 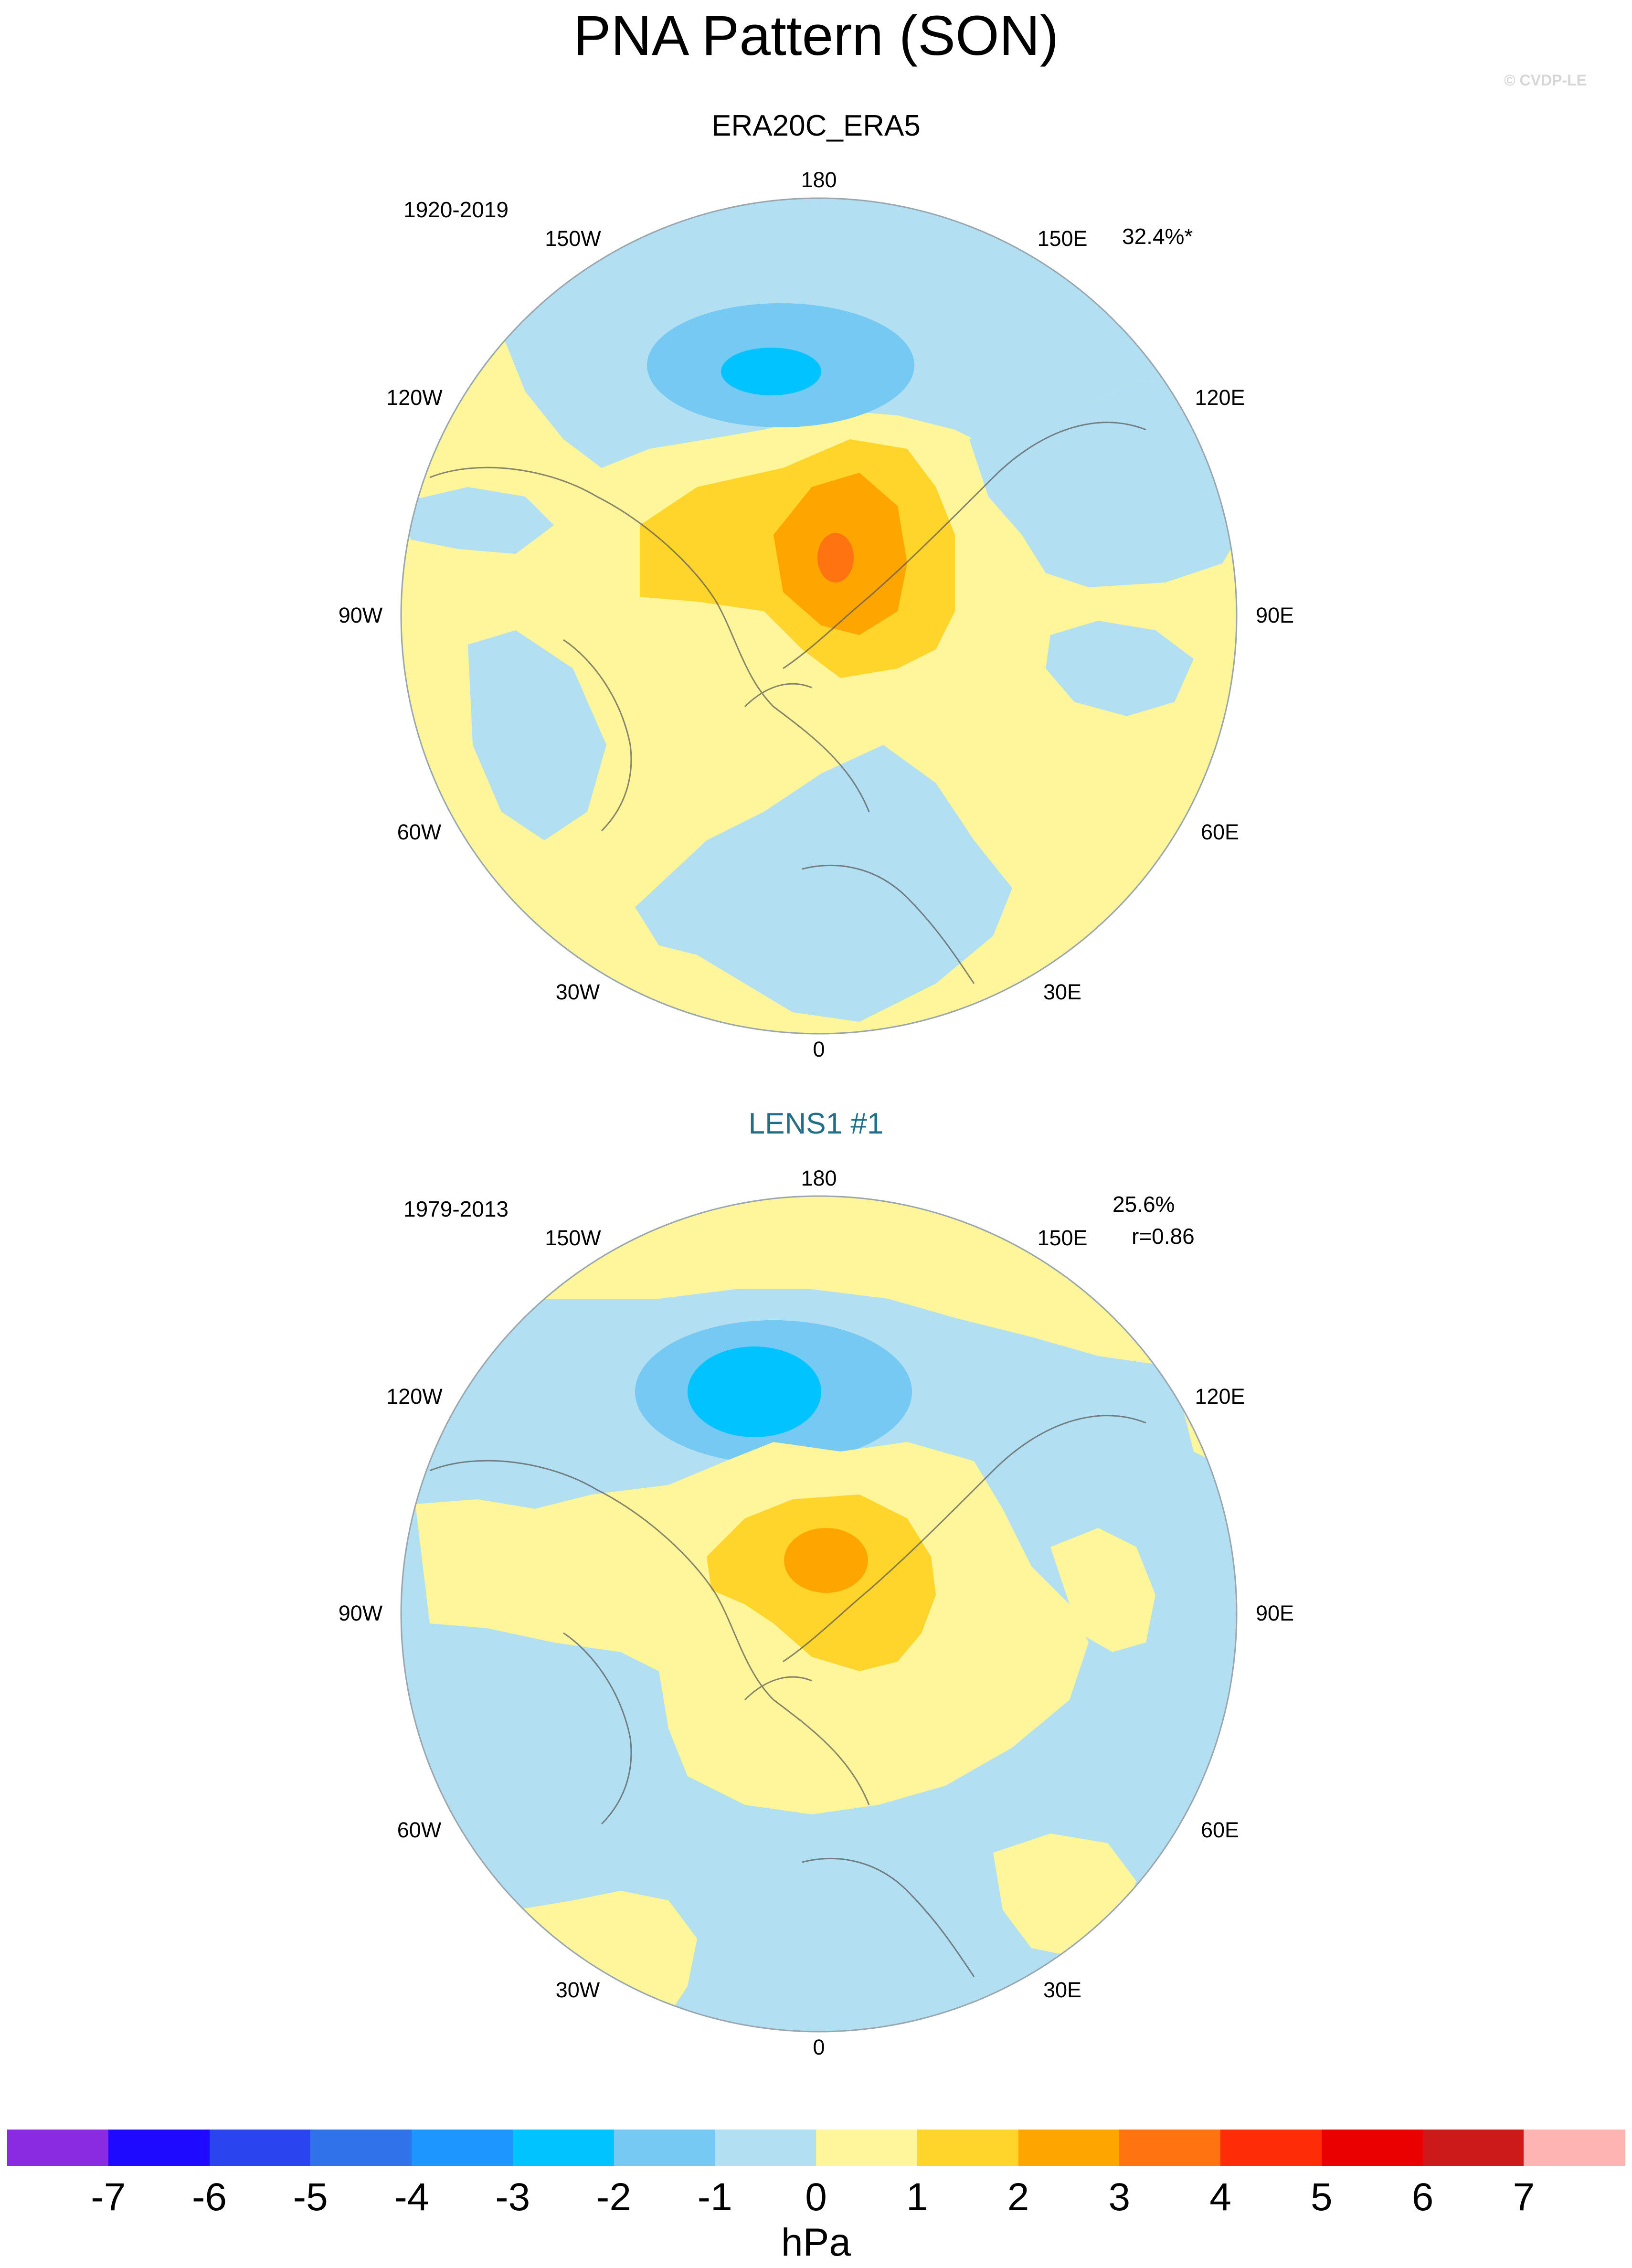 What do you see at coordinates (456, 209) in the screenshot?
I see `period-label-era: 1920-2019` at bounding box center [456, 209].